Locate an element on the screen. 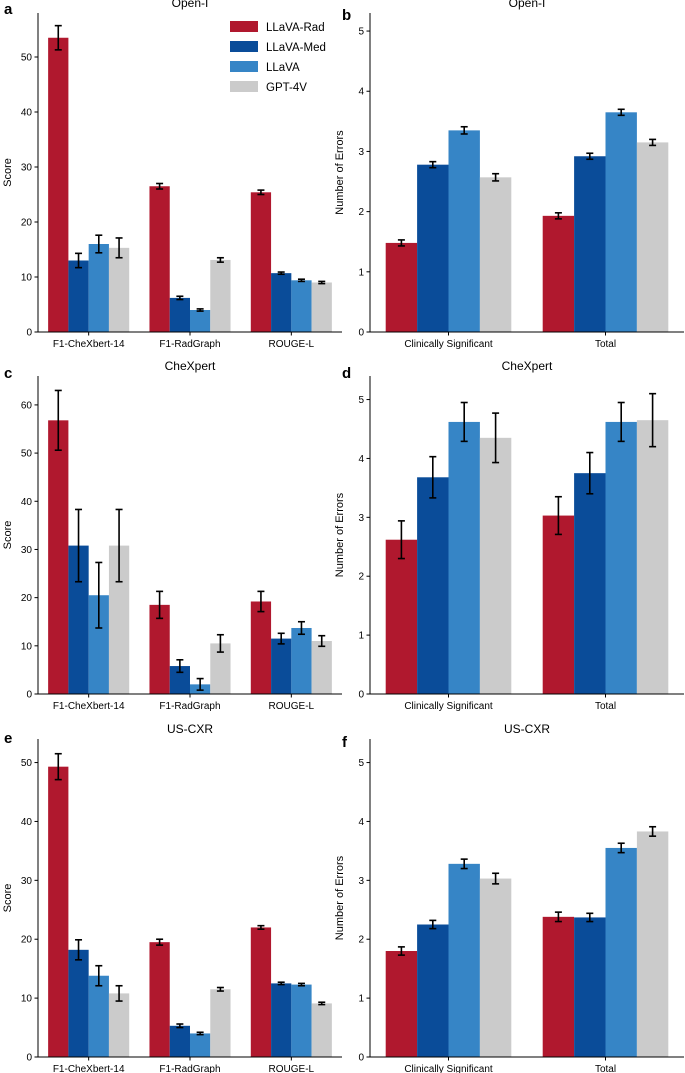 Image resolution: width=685 pixels, height=1073 pixels. legend-label: LLaVA-Med is located at coordinates (296, 48).